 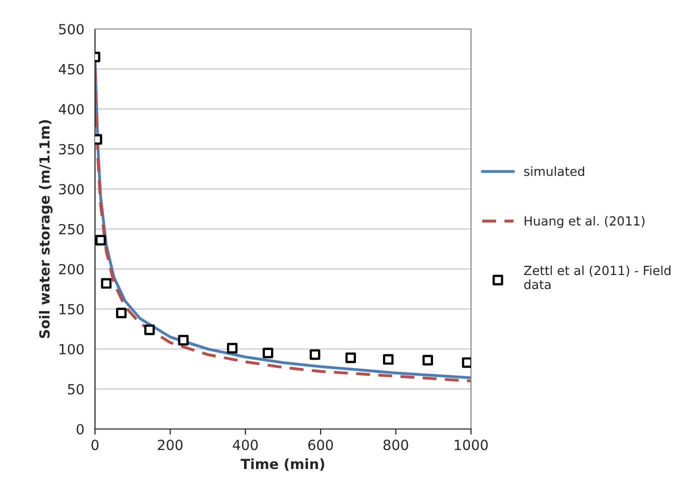 I want to click on x-tick-label: 800, so click(x=395, y=445).